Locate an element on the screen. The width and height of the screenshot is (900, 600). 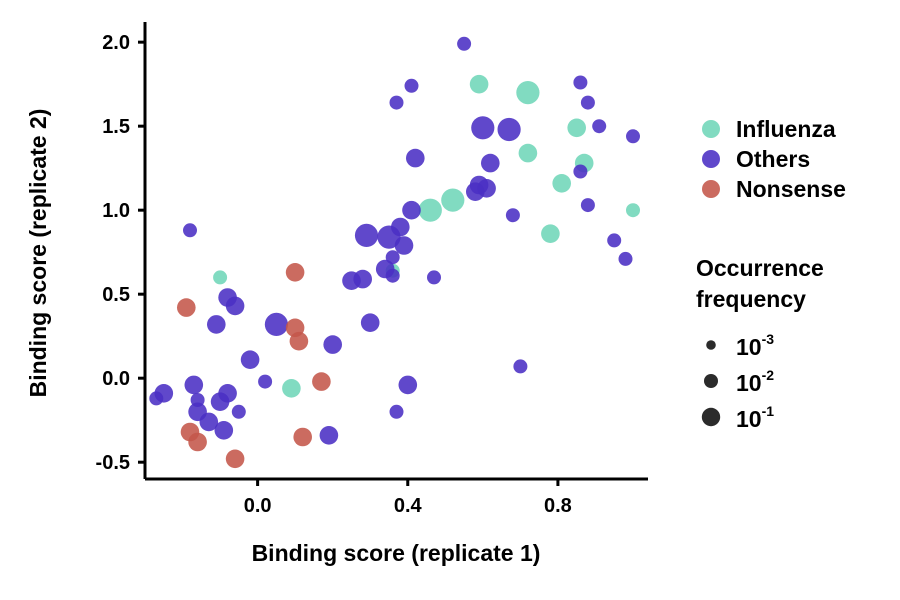
size-legend-exponent-0: -3 is located at coordinates (768, 339).